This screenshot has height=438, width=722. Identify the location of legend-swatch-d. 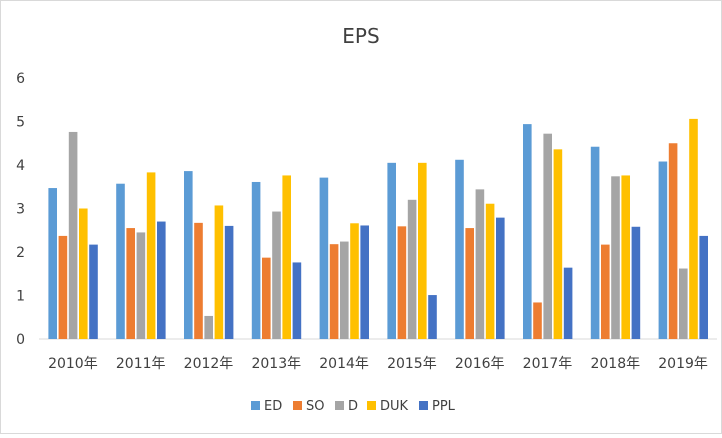
(339, 405).